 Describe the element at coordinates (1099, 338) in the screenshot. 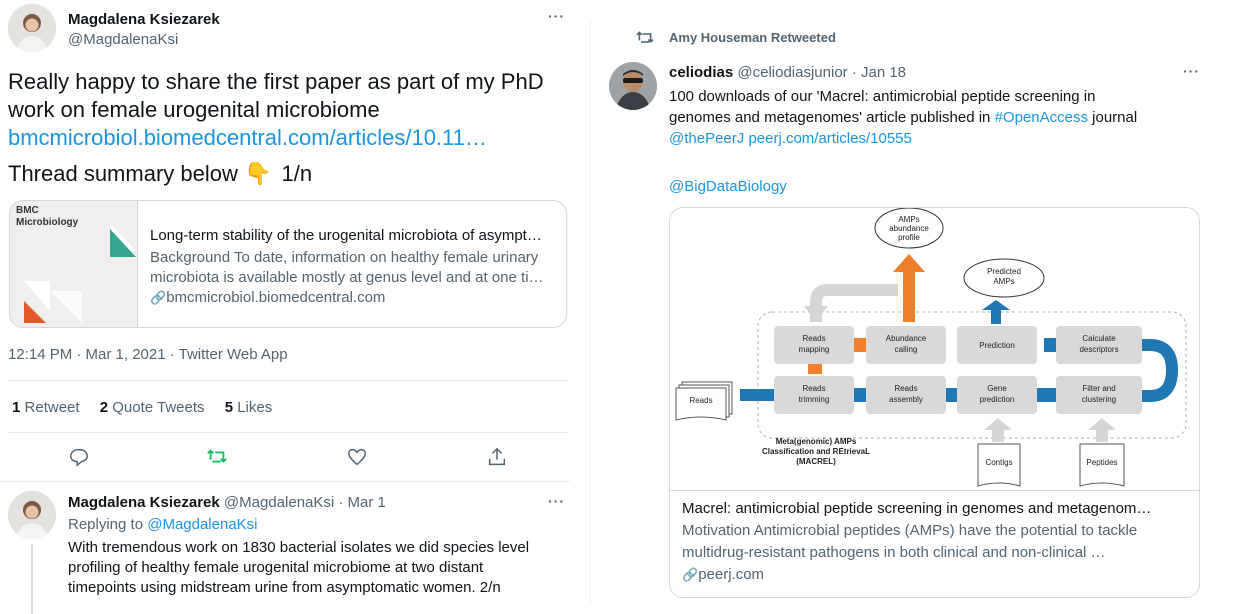

I see `calculate-descriptors-label: Calculate` at that location.